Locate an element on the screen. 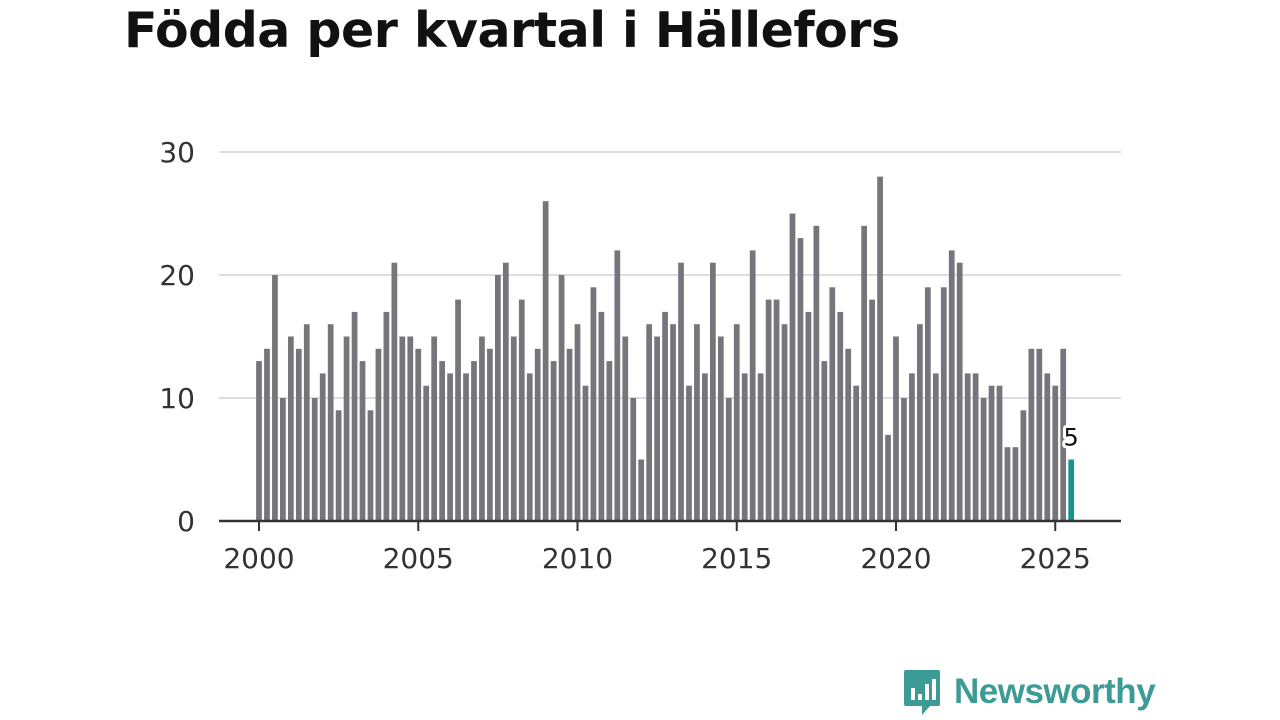  y-tick-label-20: 20 is located at coordinates (177, 275).